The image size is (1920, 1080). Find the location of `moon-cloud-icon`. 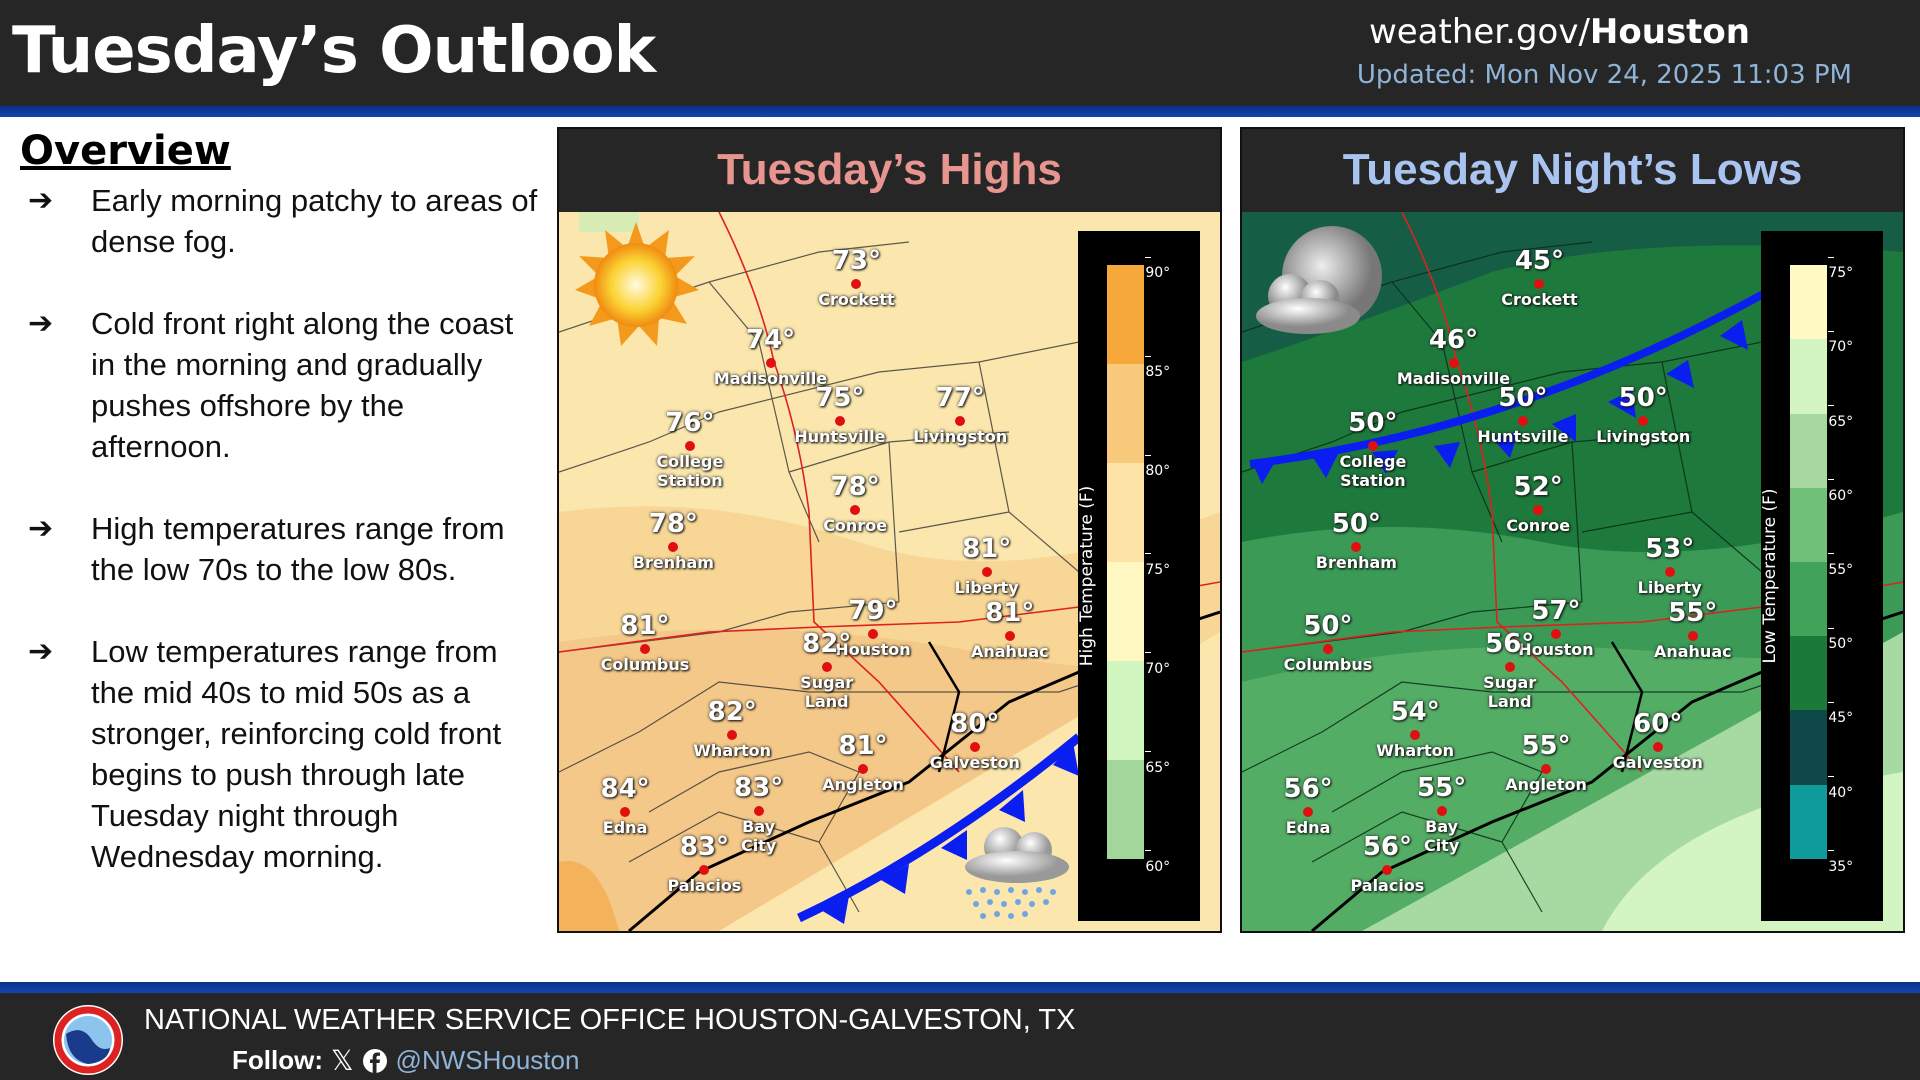

moon-cloud-icon is located at coordinates (1319, 280).